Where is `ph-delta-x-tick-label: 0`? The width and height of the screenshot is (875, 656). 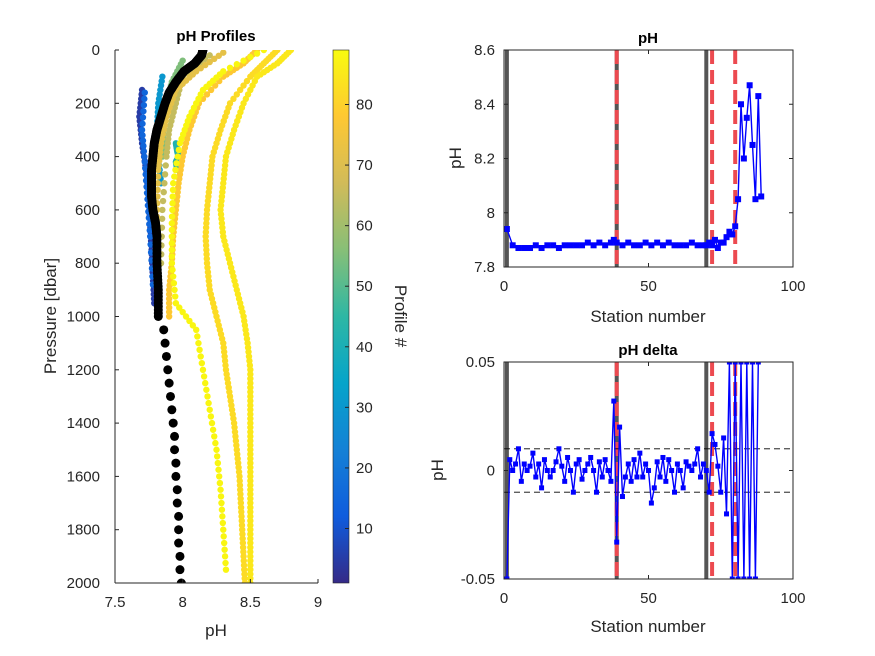
ph-delta-x-tick-label: 0 is located at coordinates (504, 598).